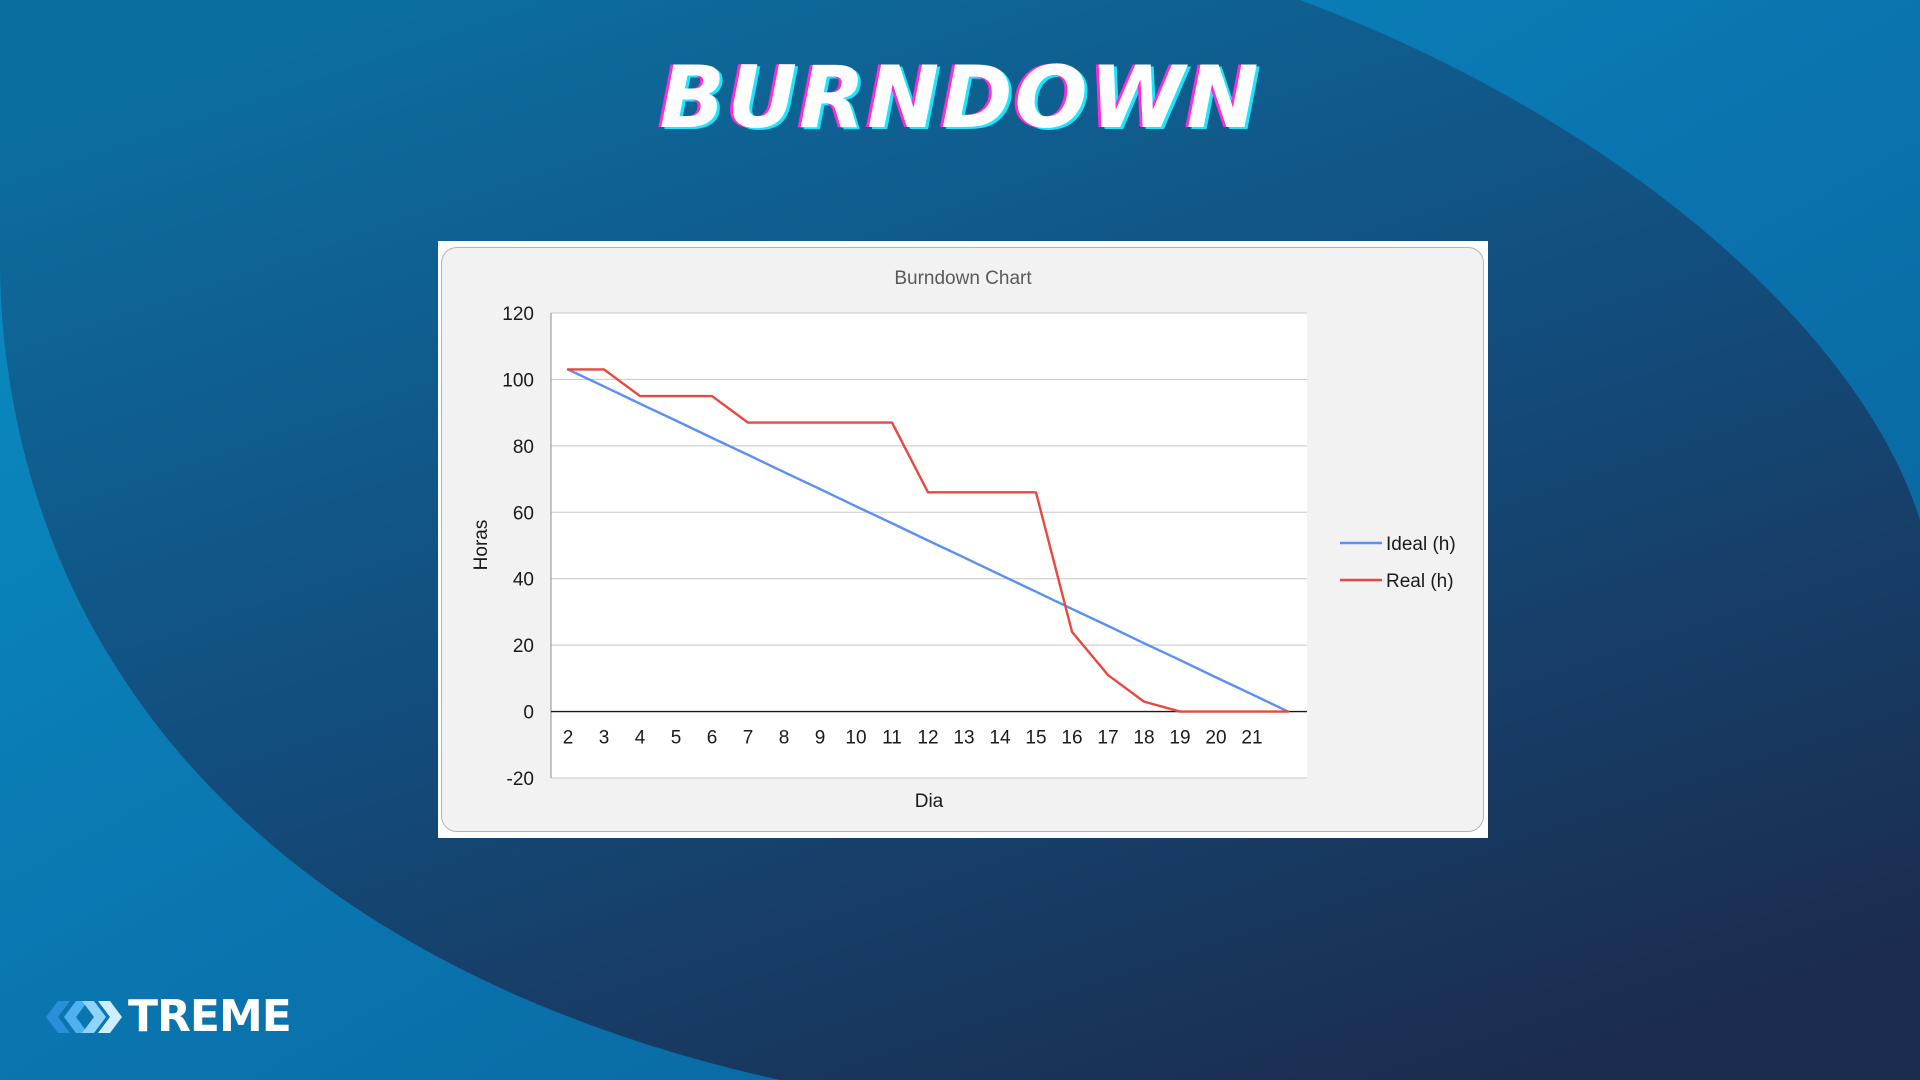 This screenshot has height=1080, width=1920. What do you see at coordinates (520, 779) in the screenshot?
I see `y-tick-label: -20` at bounding box center [520, 779].